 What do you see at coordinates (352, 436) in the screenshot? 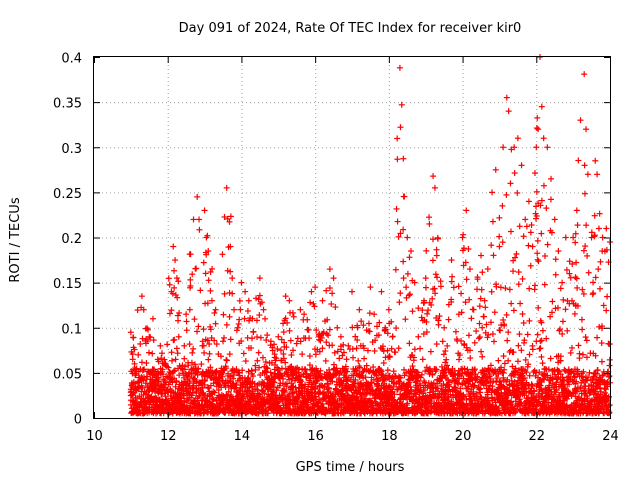
I see `x-tick-labels: 10 12 14 16 18 20 22 24` at bounding box center [352, 436].